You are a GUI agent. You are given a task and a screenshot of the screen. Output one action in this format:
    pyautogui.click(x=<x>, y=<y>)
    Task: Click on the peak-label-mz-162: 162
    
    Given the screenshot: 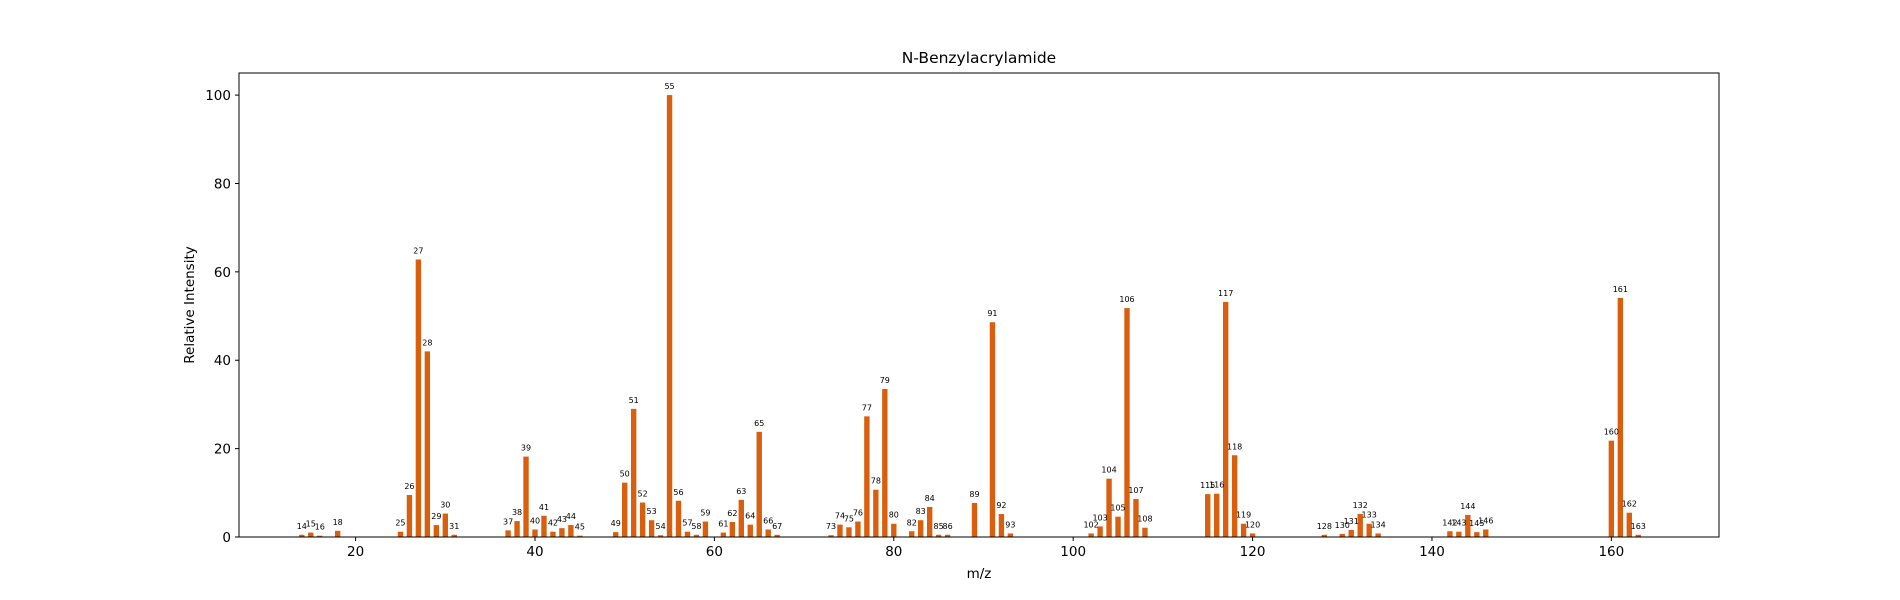 What is the action you would take?
    pyautogui.click(x=1629, y=504)
    